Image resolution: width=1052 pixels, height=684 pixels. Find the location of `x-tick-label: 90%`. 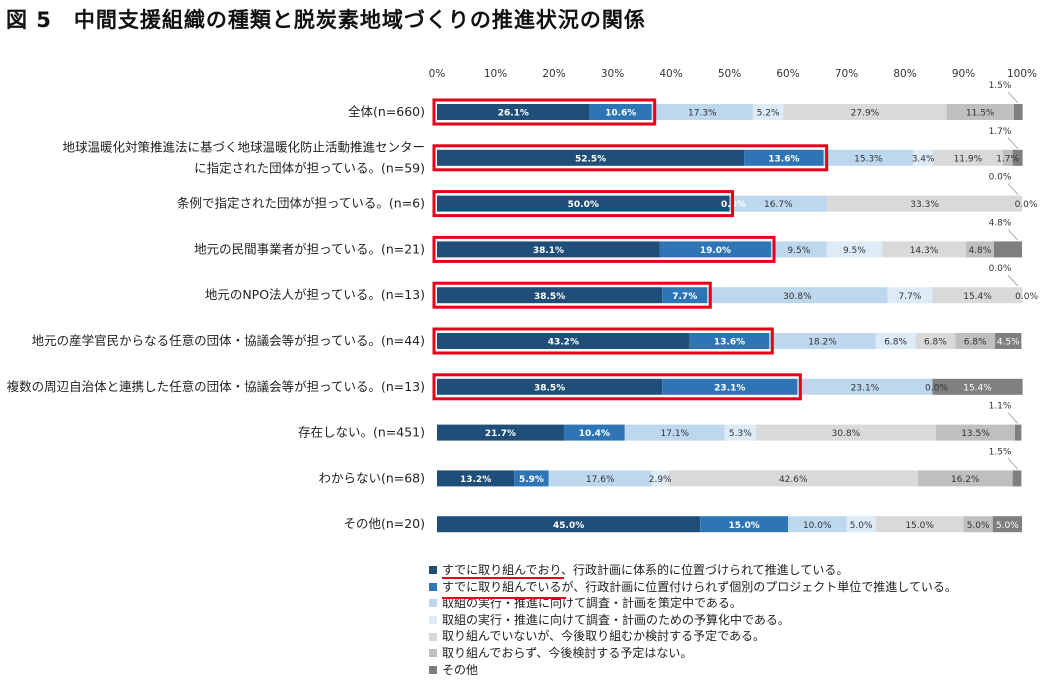

x-tick-label: 90% is located at coordinates (963, 74).